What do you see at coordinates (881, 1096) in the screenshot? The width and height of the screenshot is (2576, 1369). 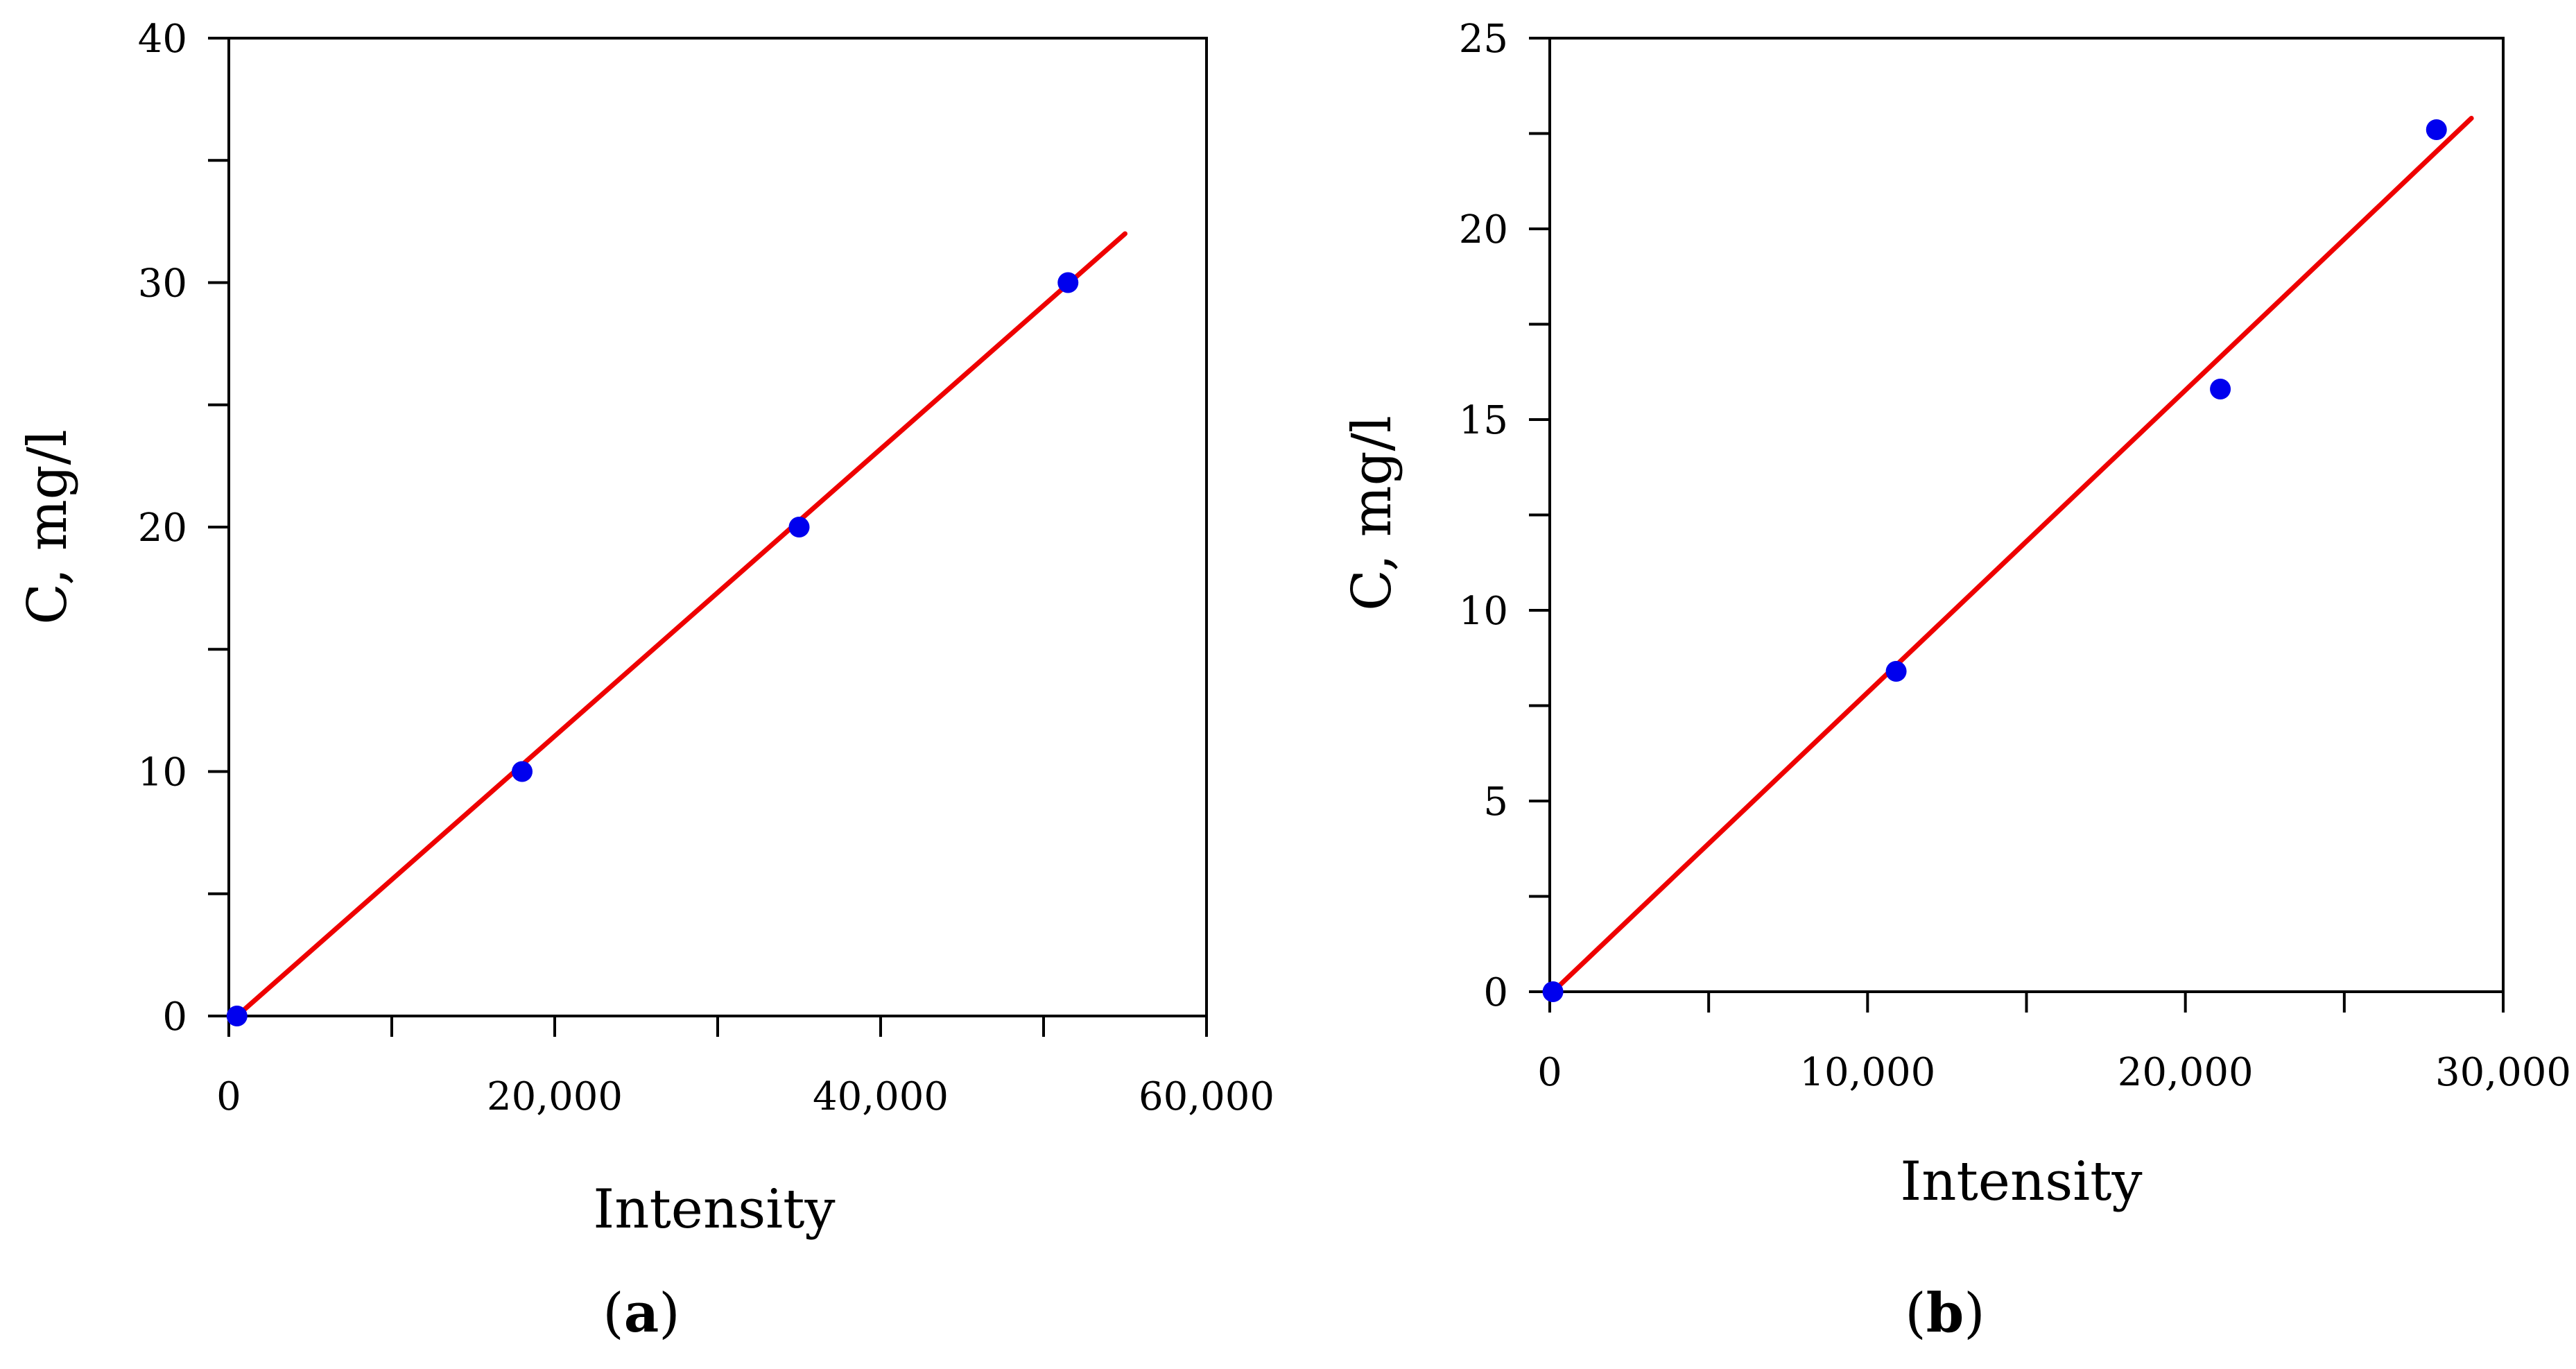 I see `x-tick-label: 40,000` at bounding box center [881, 1096].